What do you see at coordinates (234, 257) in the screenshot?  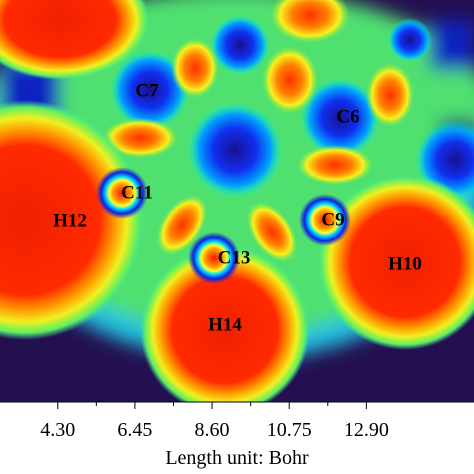 I see `atom-label: C13` at bounding box center [234, 257].